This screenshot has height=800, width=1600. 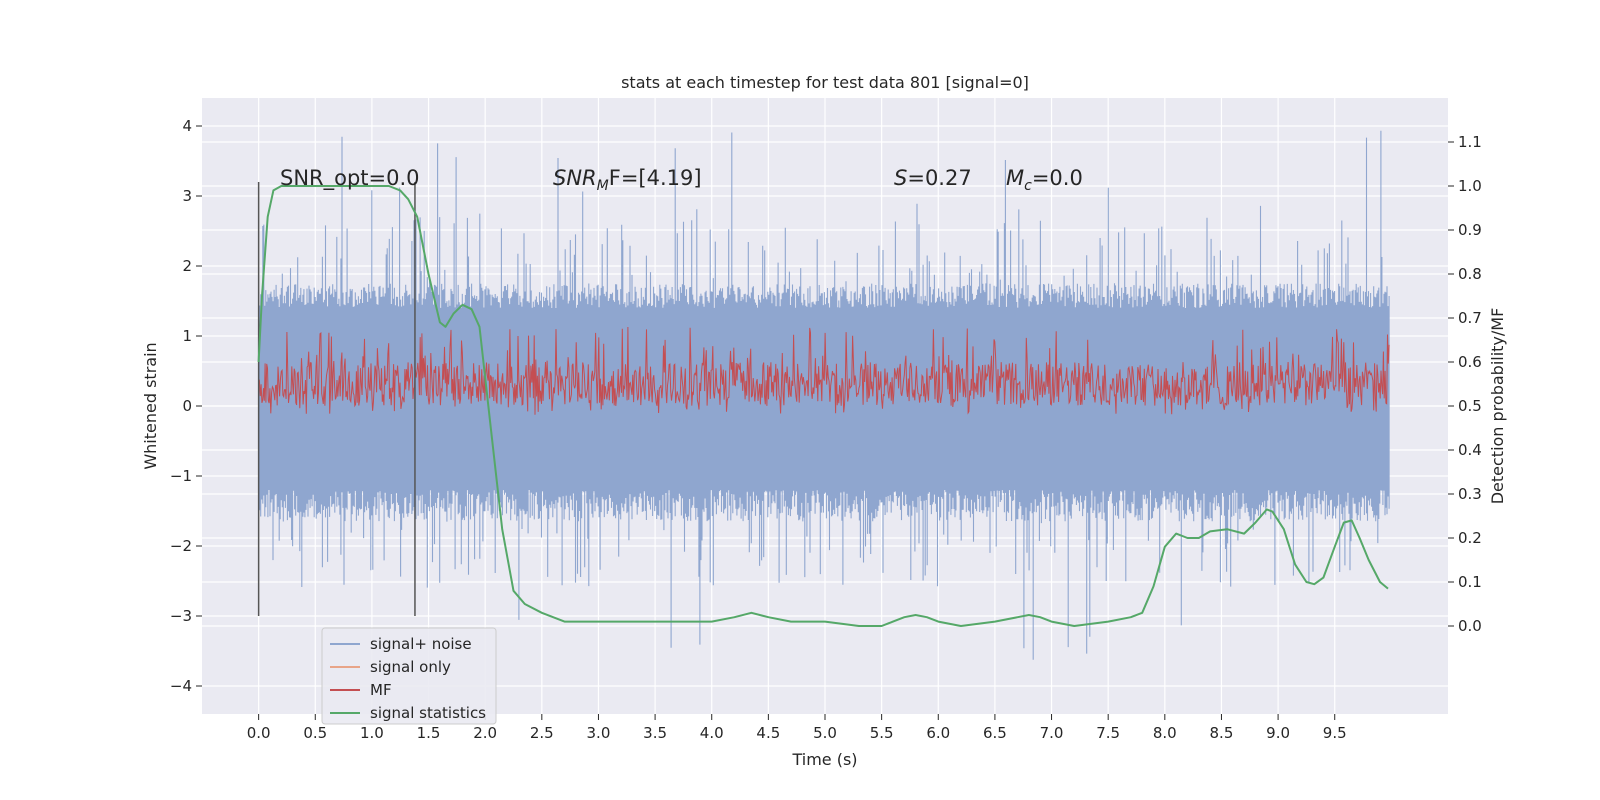 I want to click on tick-label-x: 1.0, so click(x=372, y=733).